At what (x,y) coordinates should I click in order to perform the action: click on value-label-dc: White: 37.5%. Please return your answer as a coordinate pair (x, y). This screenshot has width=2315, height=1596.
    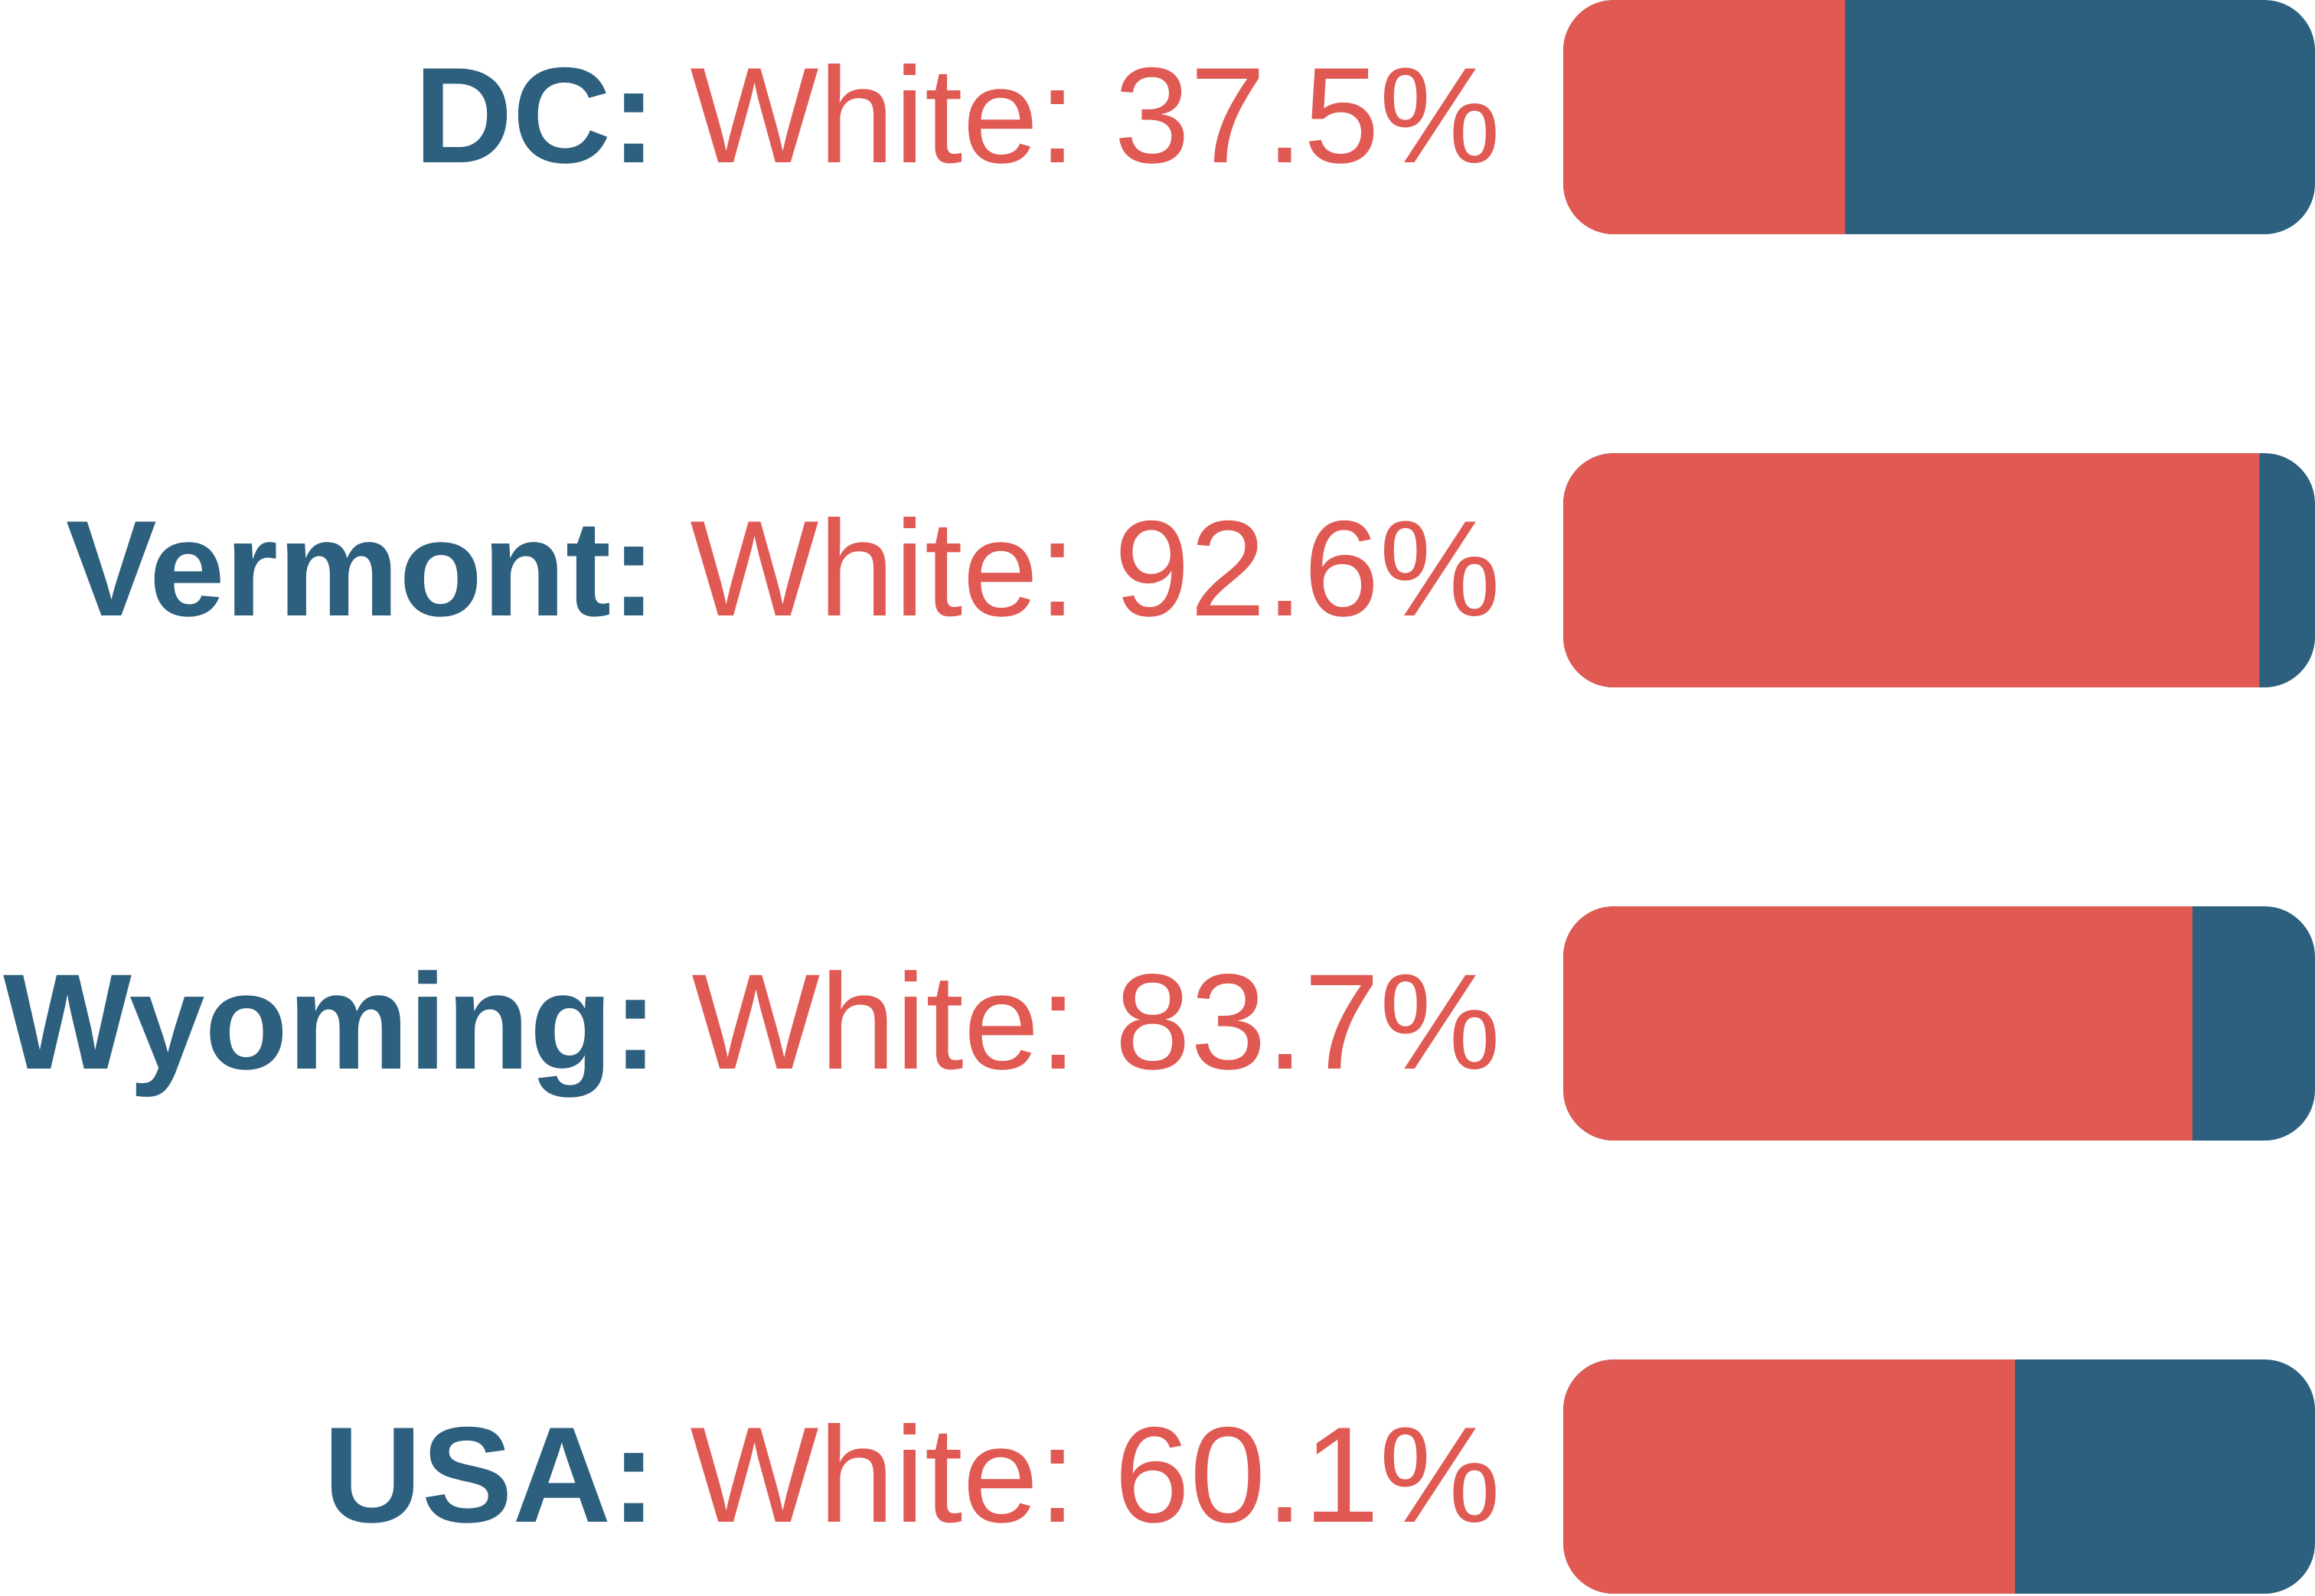
    Looking at the image, I should click on (1095, 115).